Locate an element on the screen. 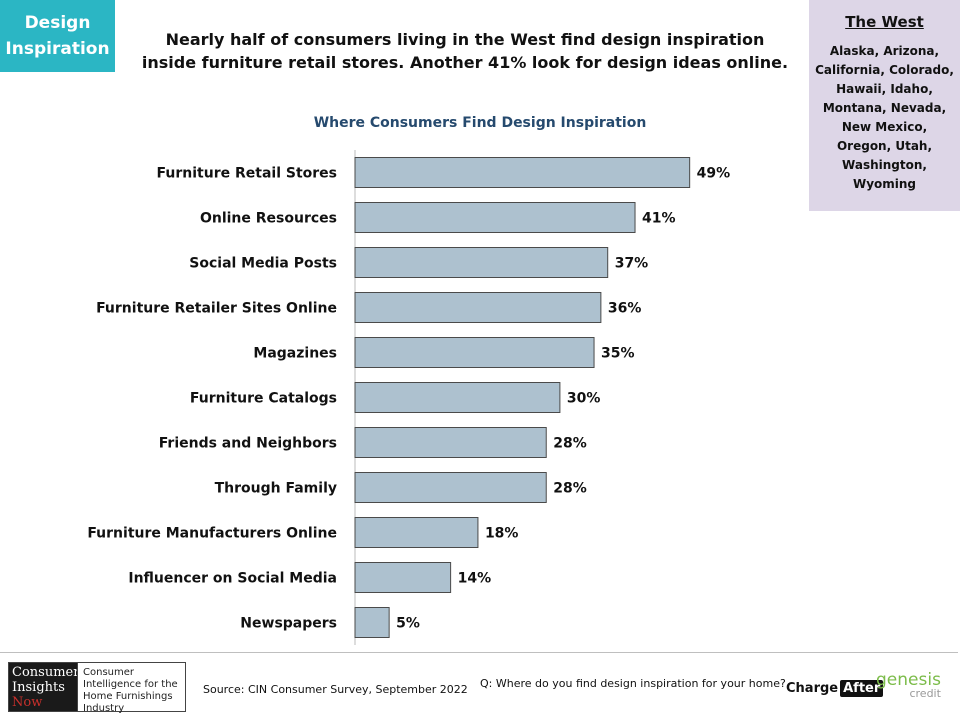 The width and height of the screenshot is (960, 720). value-label: 30% is located at coordinates (584, 399).